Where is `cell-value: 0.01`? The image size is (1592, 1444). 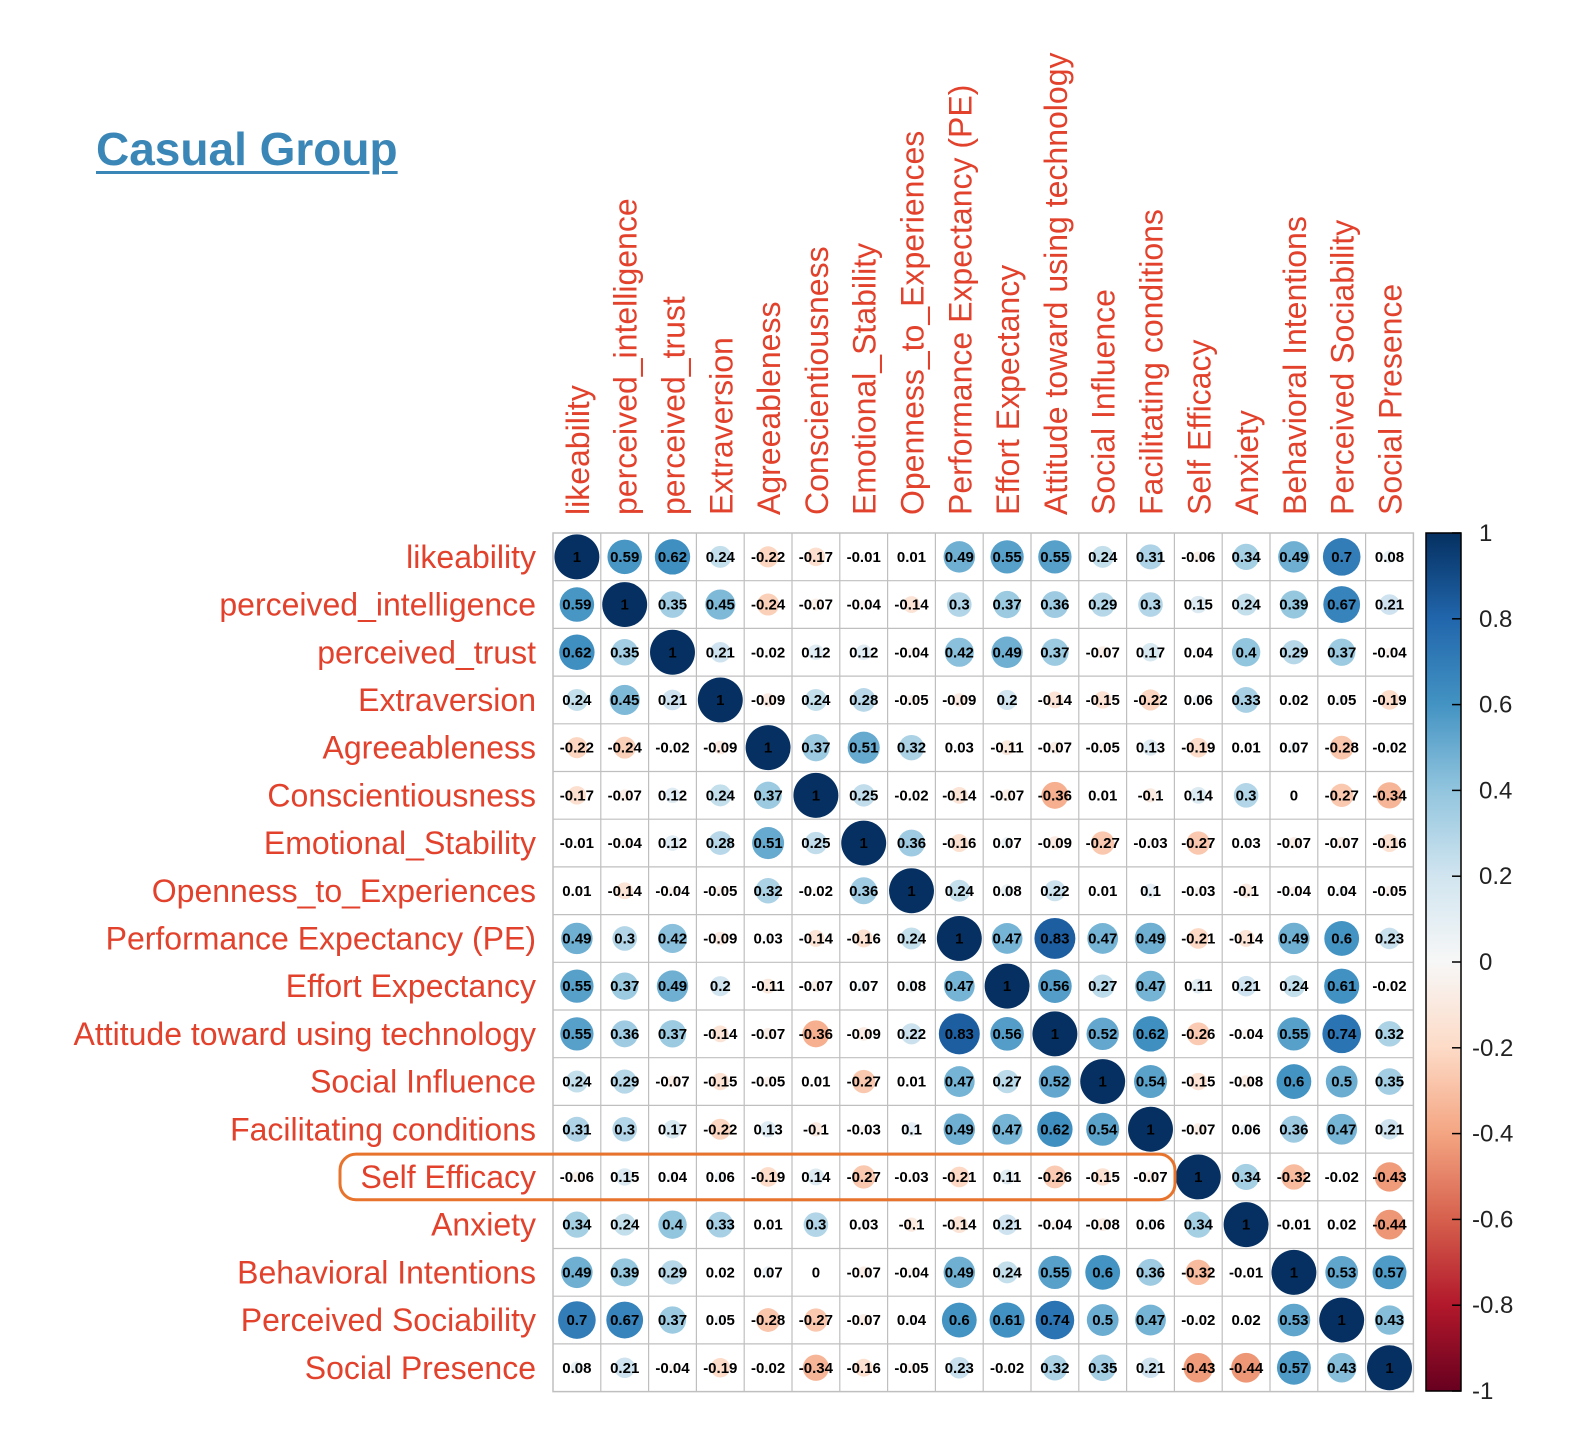 cell-value: 0.01 is located at coordinates (911, 1082).